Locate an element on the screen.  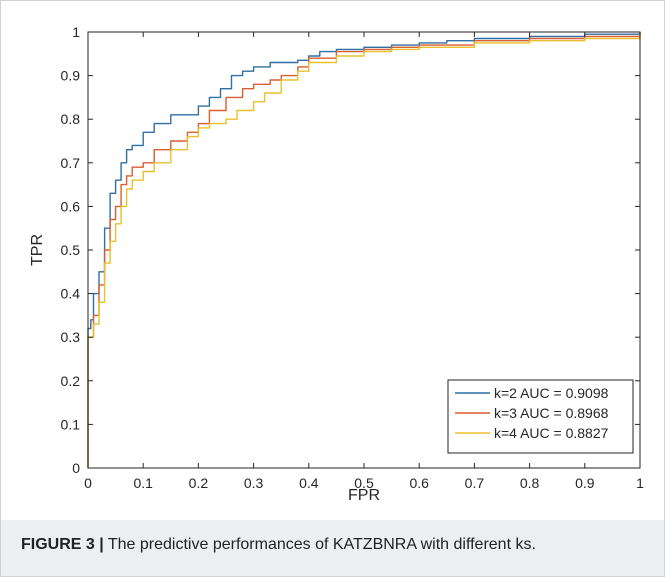
legend-label: k=4 AUC = 0.8827 is located at coordinates (551, 433).